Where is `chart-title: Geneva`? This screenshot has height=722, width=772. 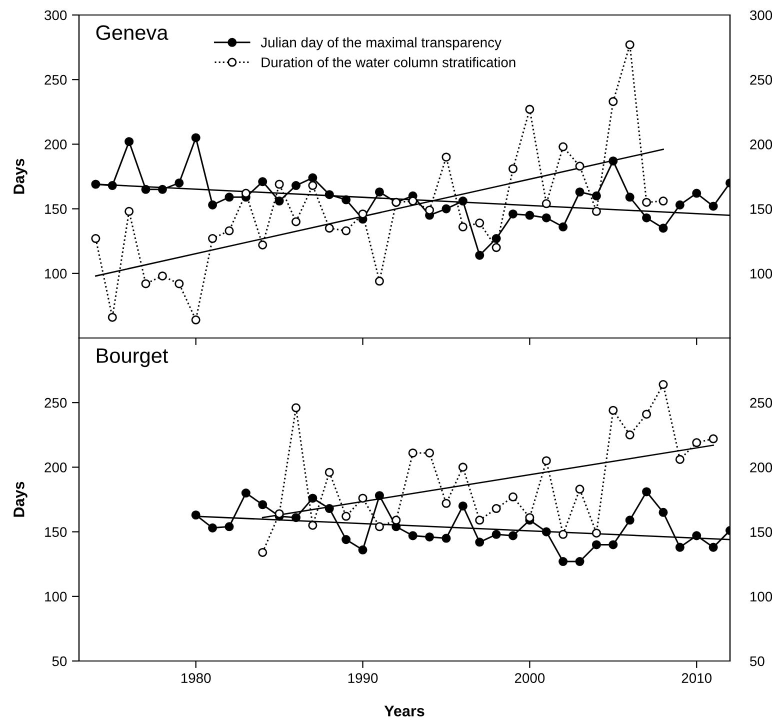
chart-title: Geneva is located at coordinates (132, 32).